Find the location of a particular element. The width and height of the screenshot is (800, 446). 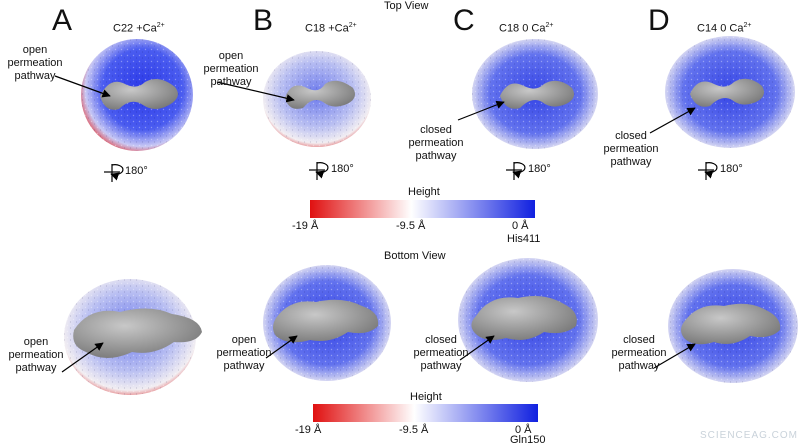

annotation-top-b: open permeation pathway is located at coordinates (231, 69).